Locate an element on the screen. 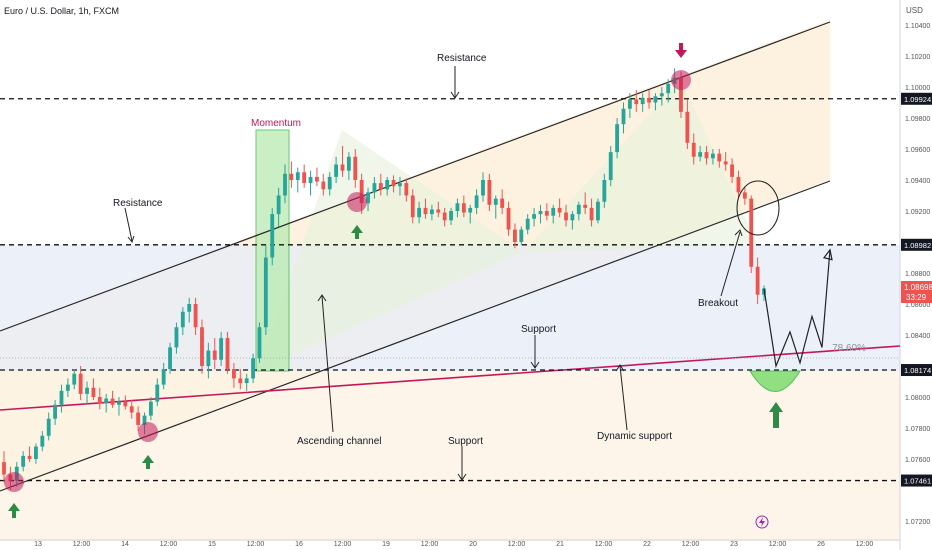  price-tick-label: 1.10000 is located at coordinates (917, 88).